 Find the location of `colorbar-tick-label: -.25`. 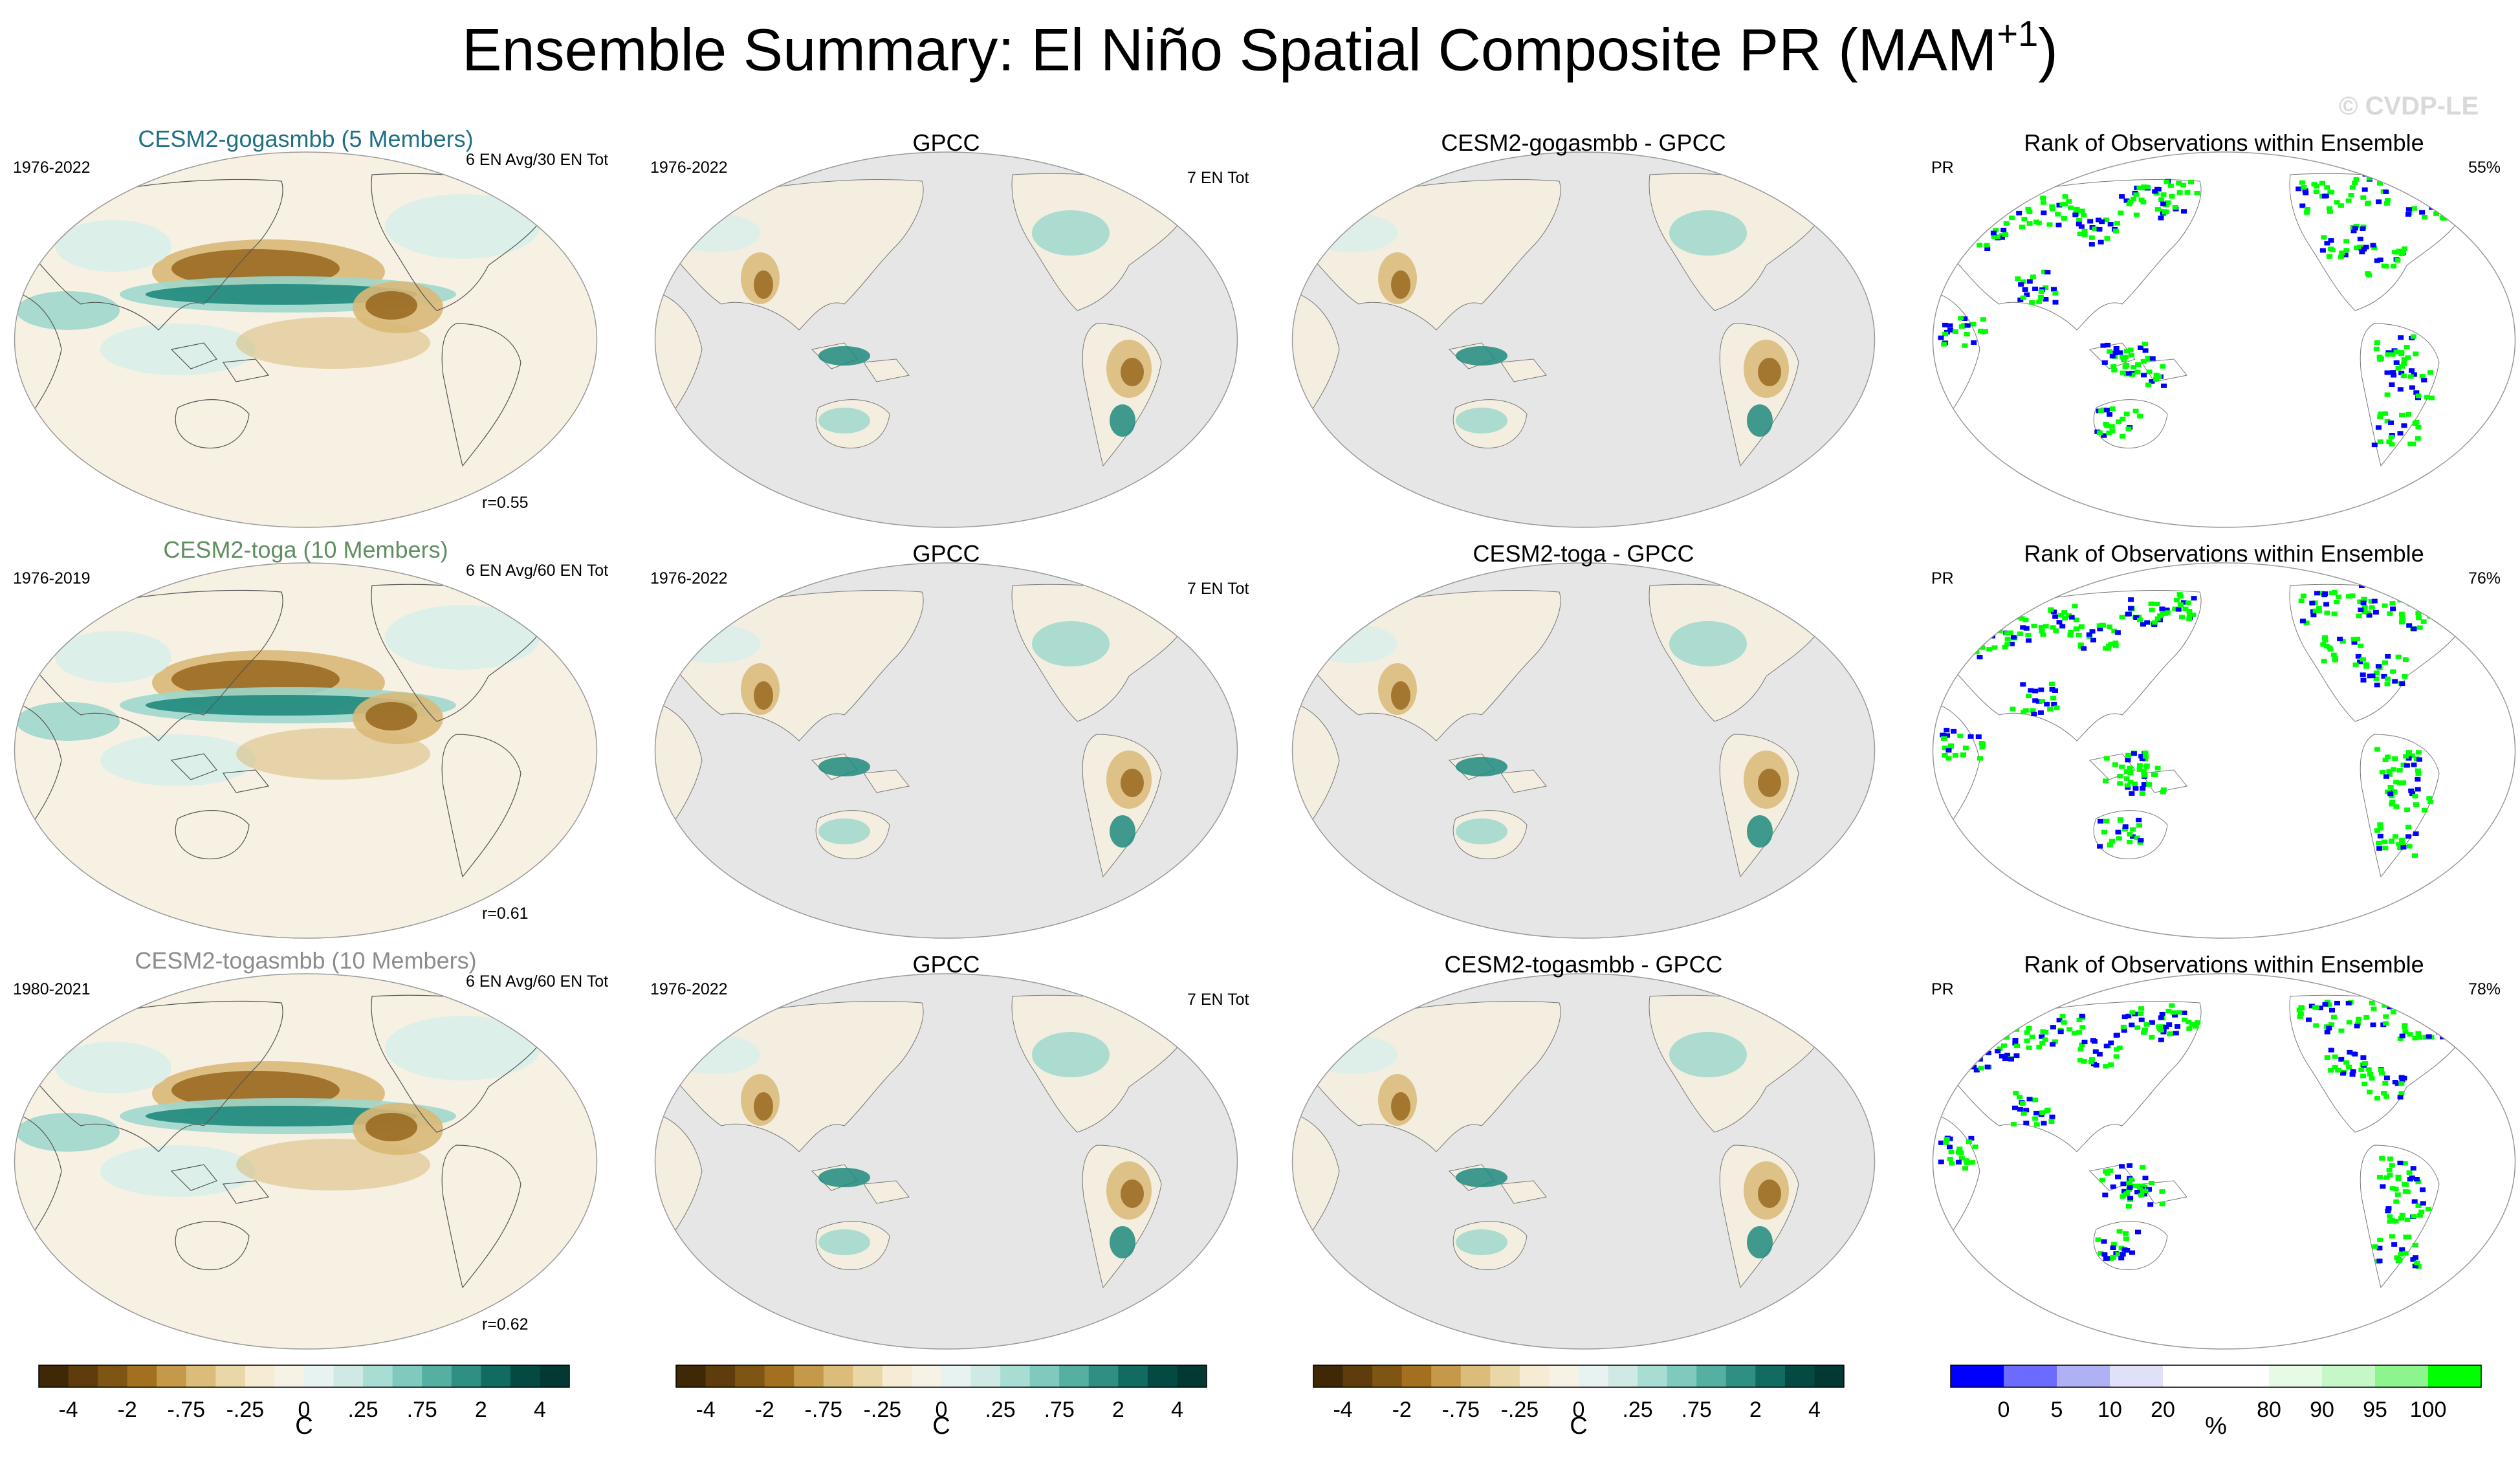

colorbar-tick-label: -.25 is located at coordinates (1520, 1410).